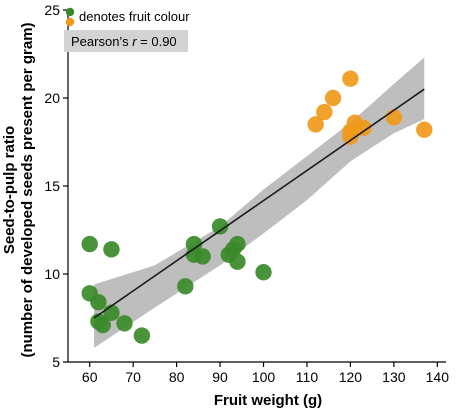 The height and width of the screenshot is (410, 474). Describe the element at coordinates (157, 41) in the screenshot. I see `annotation-suffix: = 0.90` at that location.